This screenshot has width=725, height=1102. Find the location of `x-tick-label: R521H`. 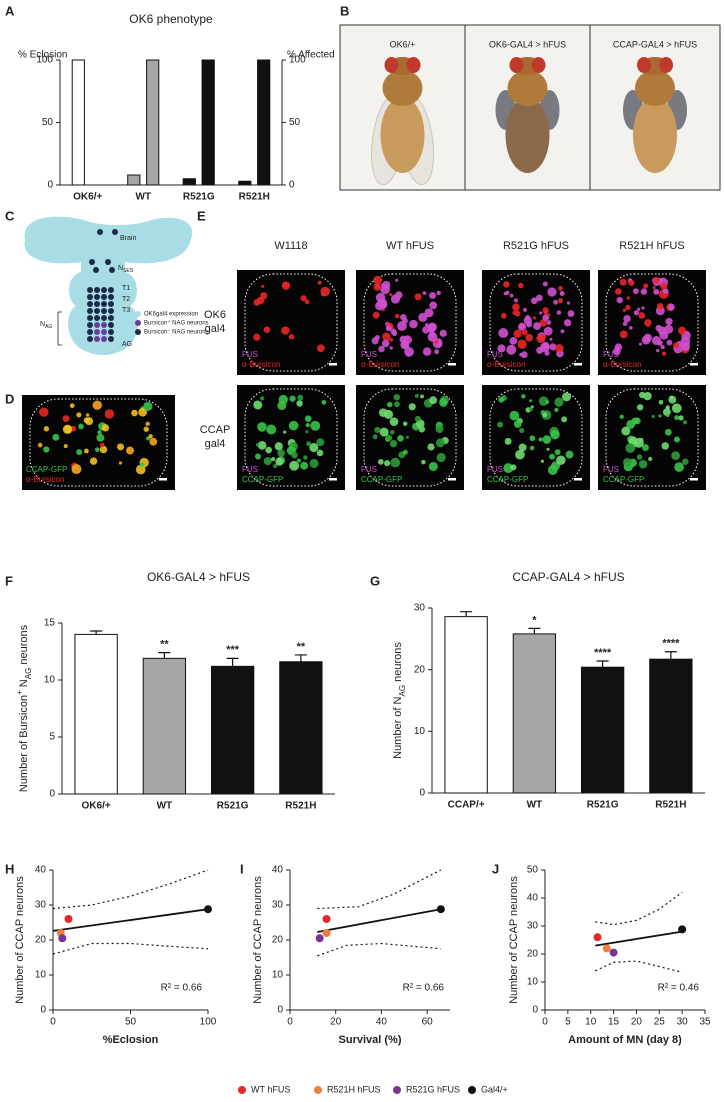

x-tick-label: R521H is located at coordinates (670, 805).